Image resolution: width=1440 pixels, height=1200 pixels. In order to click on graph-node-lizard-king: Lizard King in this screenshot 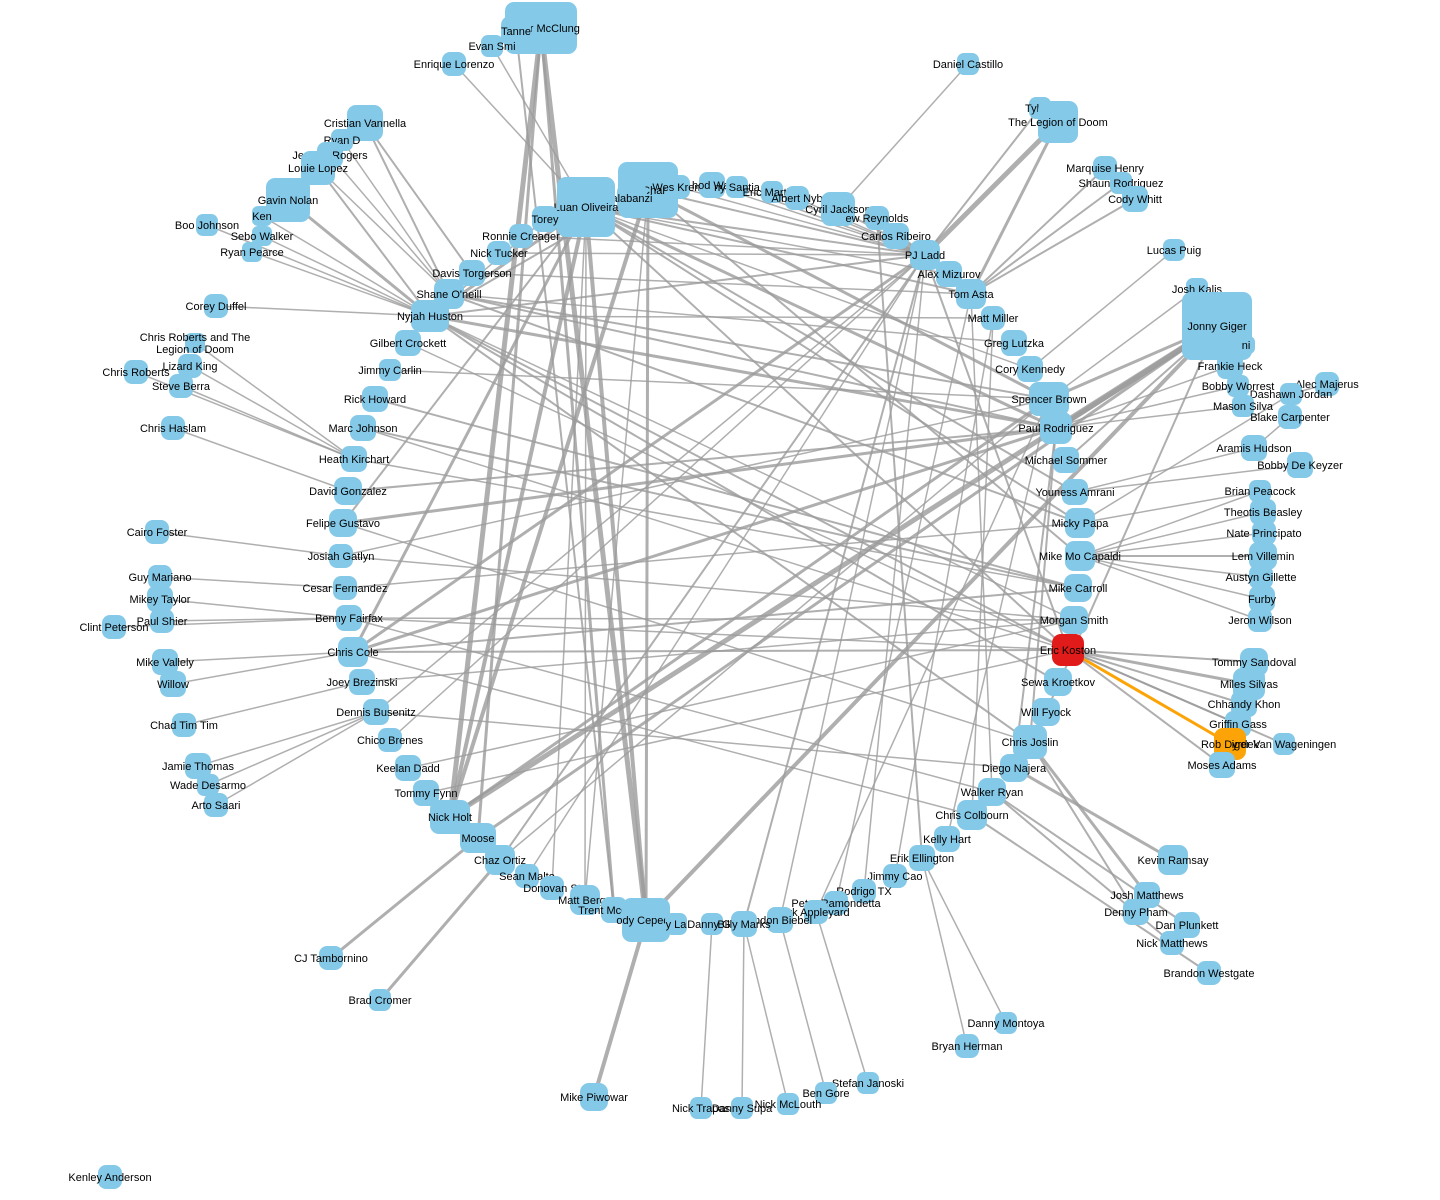, I will do `click(190, 366)`.